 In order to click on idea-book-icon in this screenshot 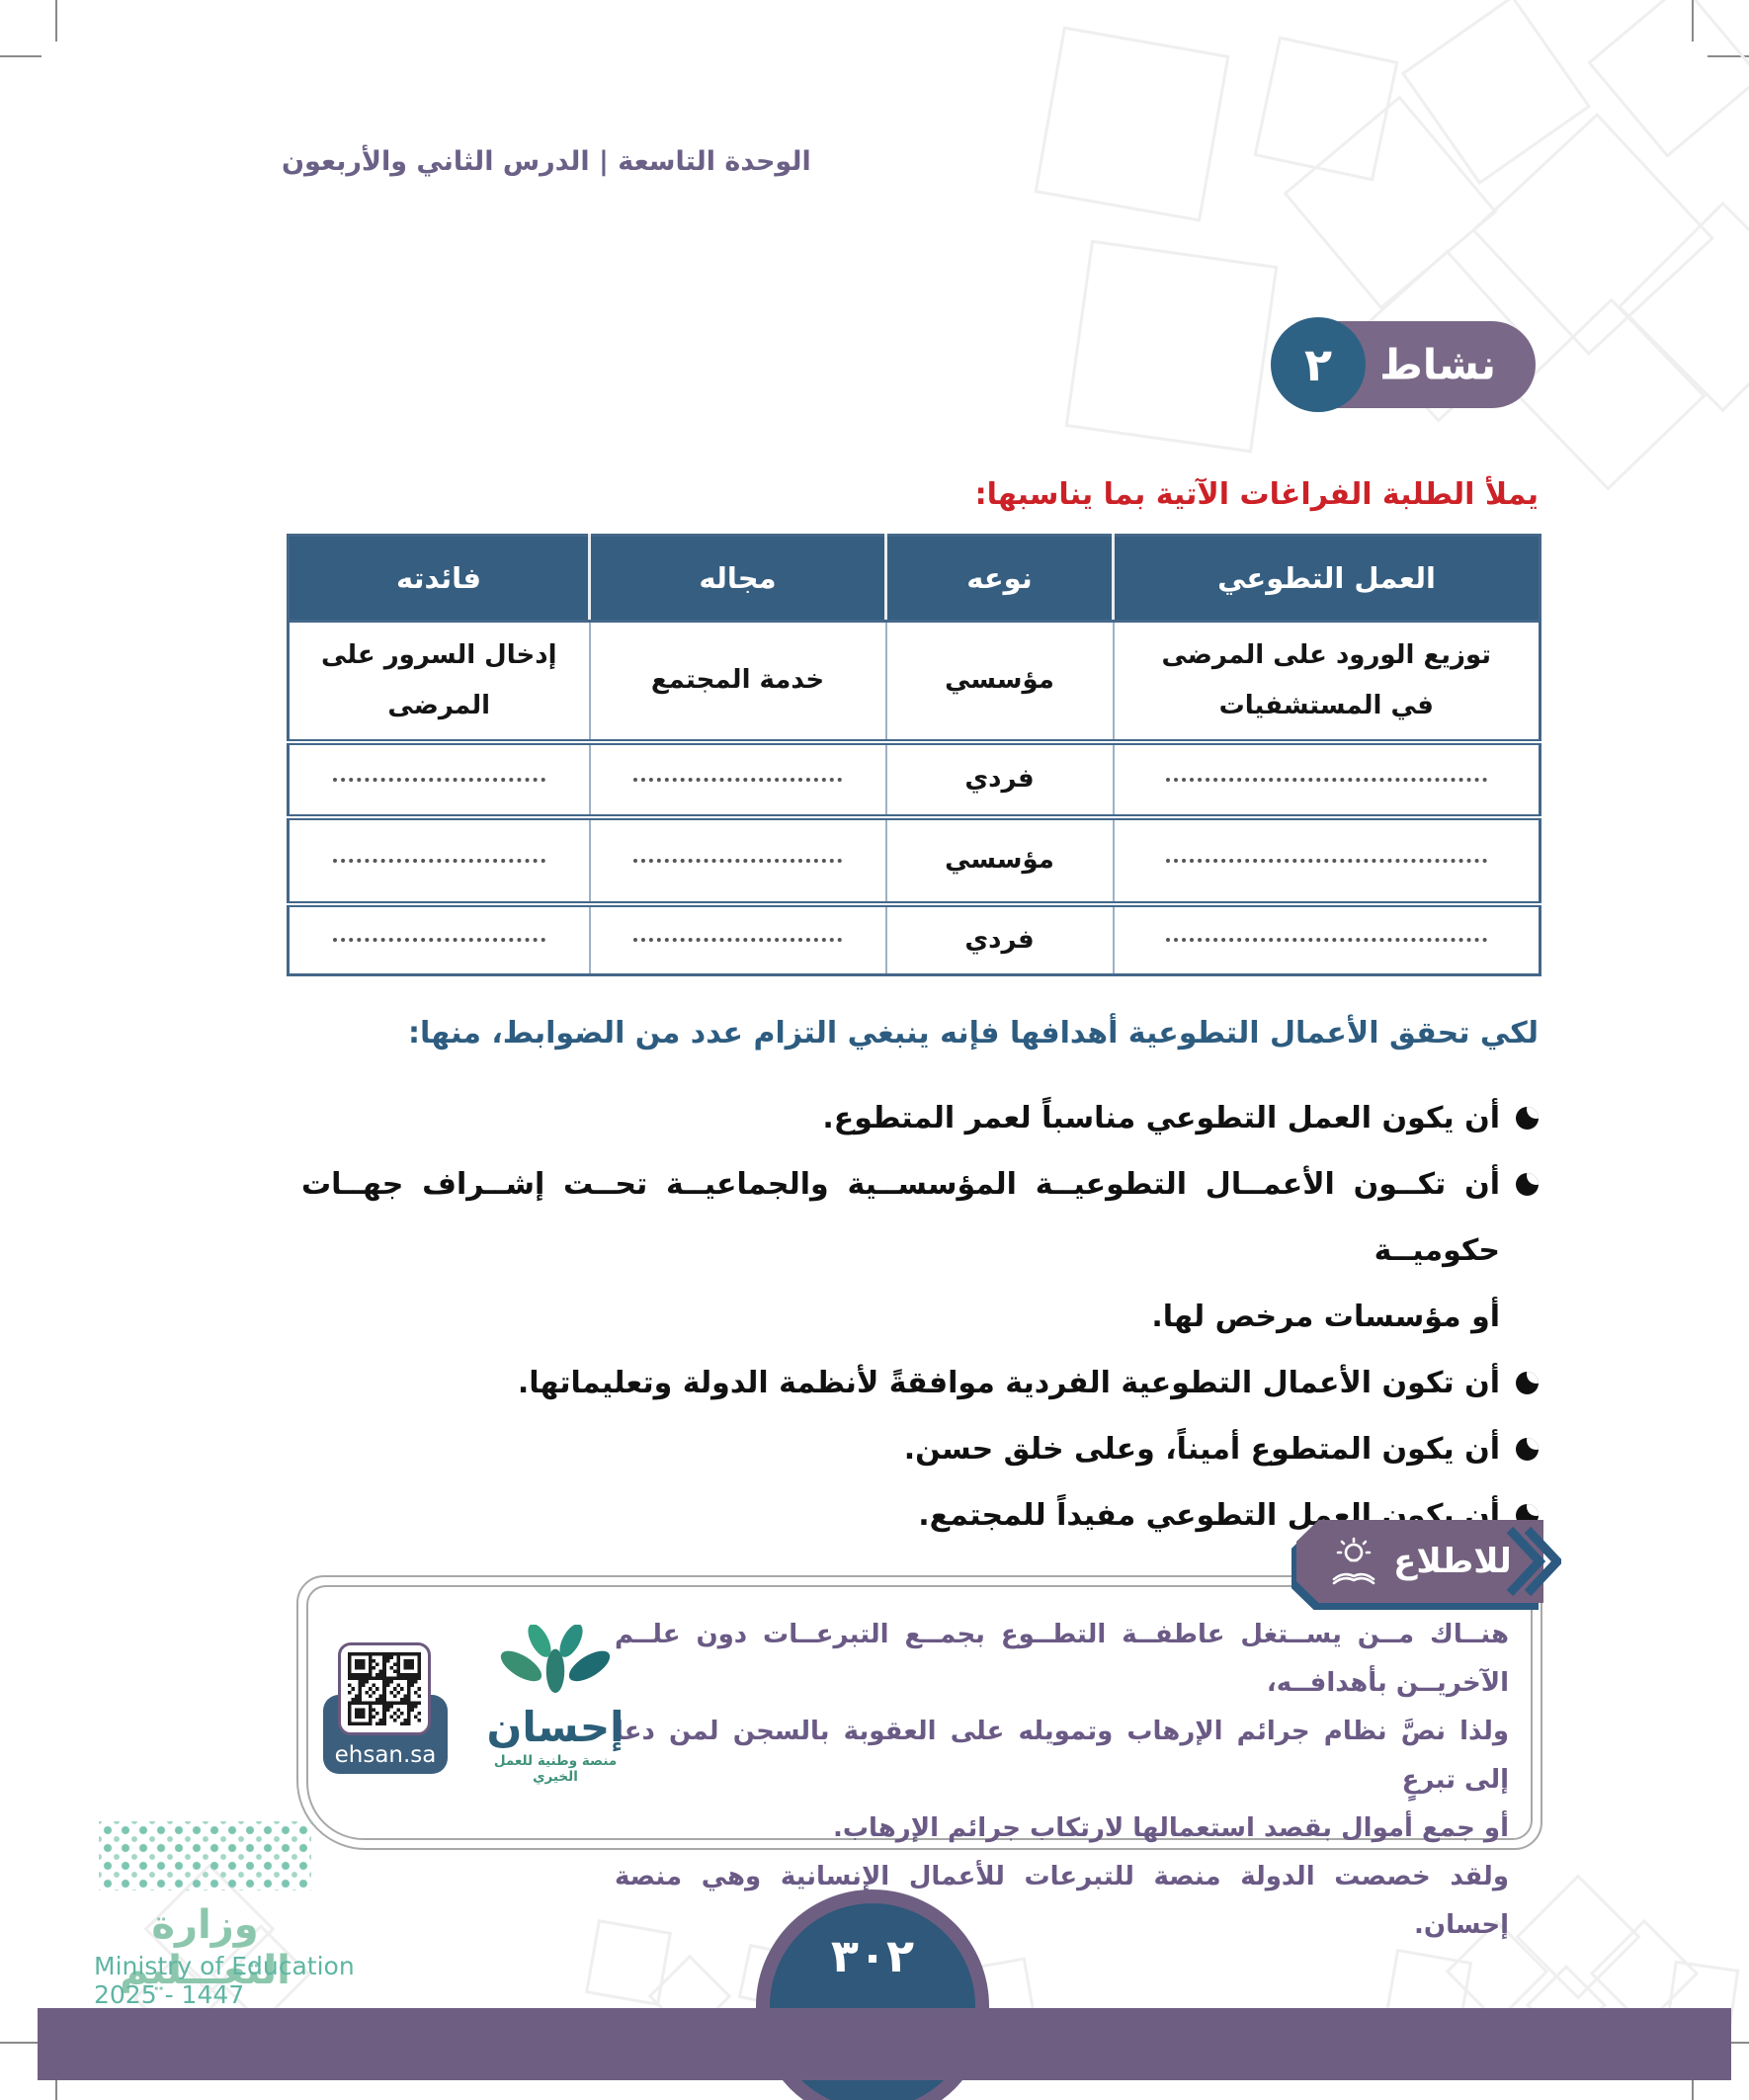, I will do `click(1353, 1561)`.